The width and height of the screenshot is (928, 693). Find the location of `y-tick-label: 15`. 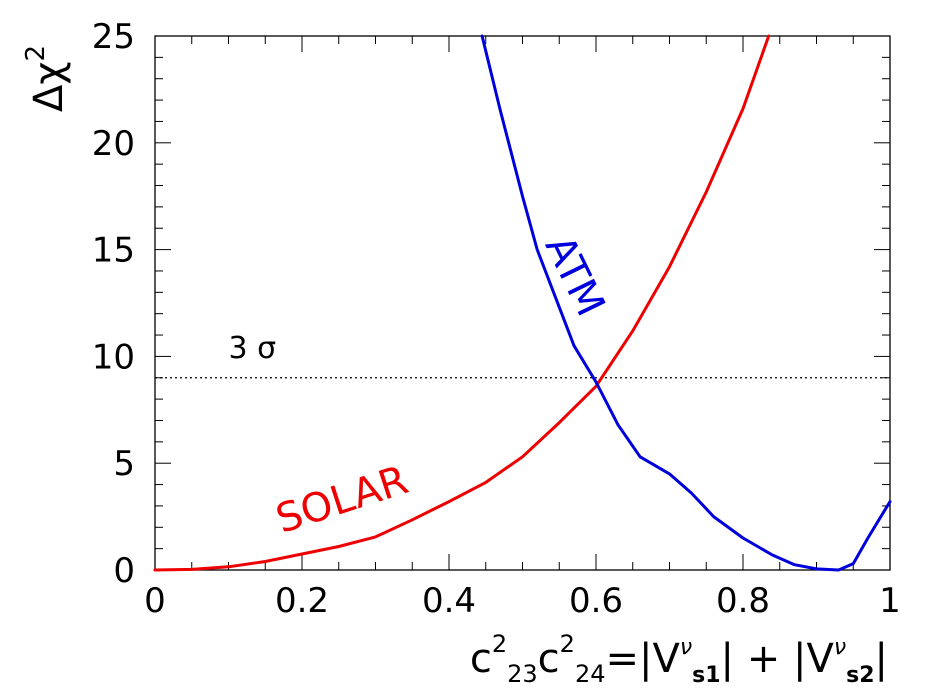

y-tick-label: 15 is located at coordinates (113, 251).